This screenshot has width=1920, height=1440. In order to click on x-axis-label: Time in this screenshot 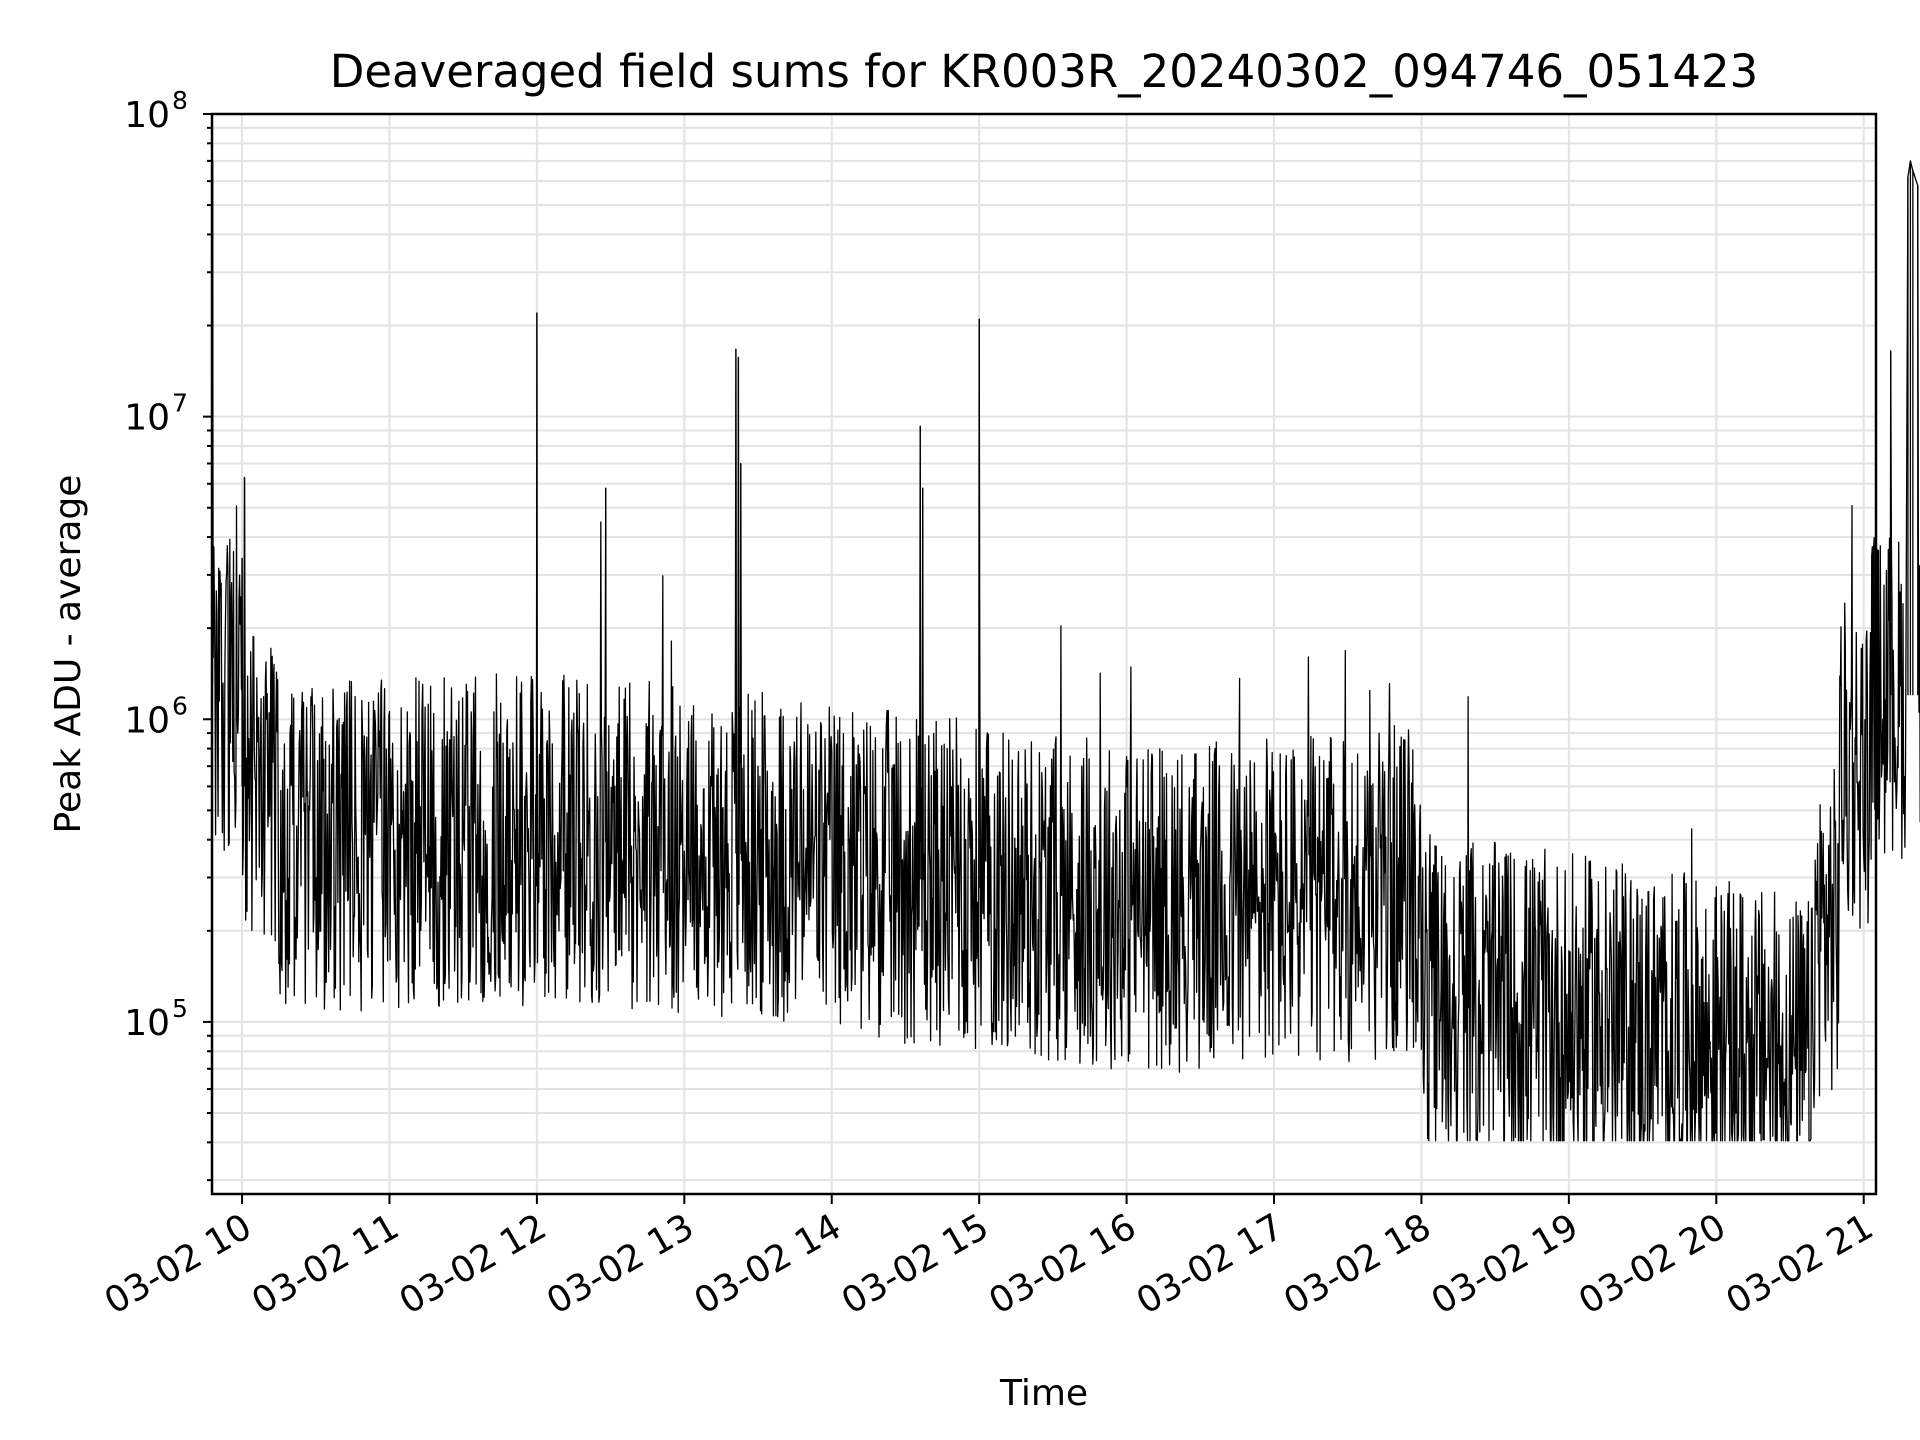, I will do `click(1043, 1393)`.